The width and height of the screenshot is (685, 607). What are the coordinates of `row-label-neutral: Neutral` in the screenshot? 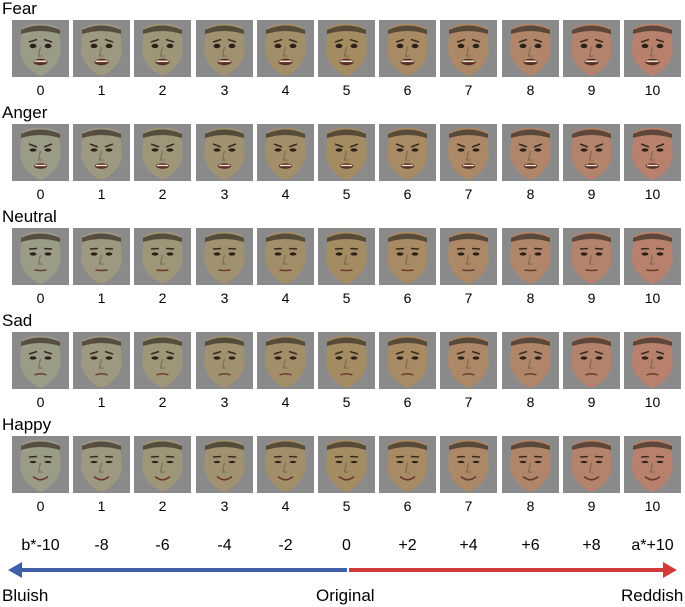 It's located at (29, 216).